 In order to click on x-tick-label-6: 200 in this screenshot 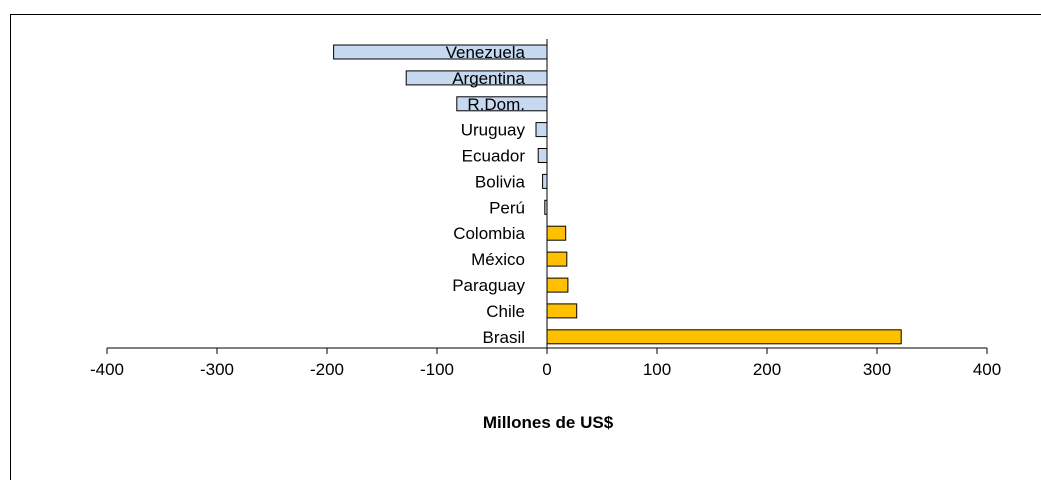, I will do `click(767, 369)`.